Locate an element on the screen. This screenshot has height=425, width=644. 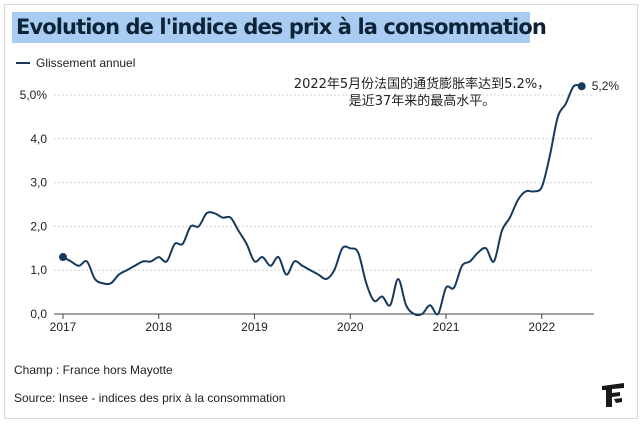
y-tick-label: 3,0 is located at coordinates (38, 183).